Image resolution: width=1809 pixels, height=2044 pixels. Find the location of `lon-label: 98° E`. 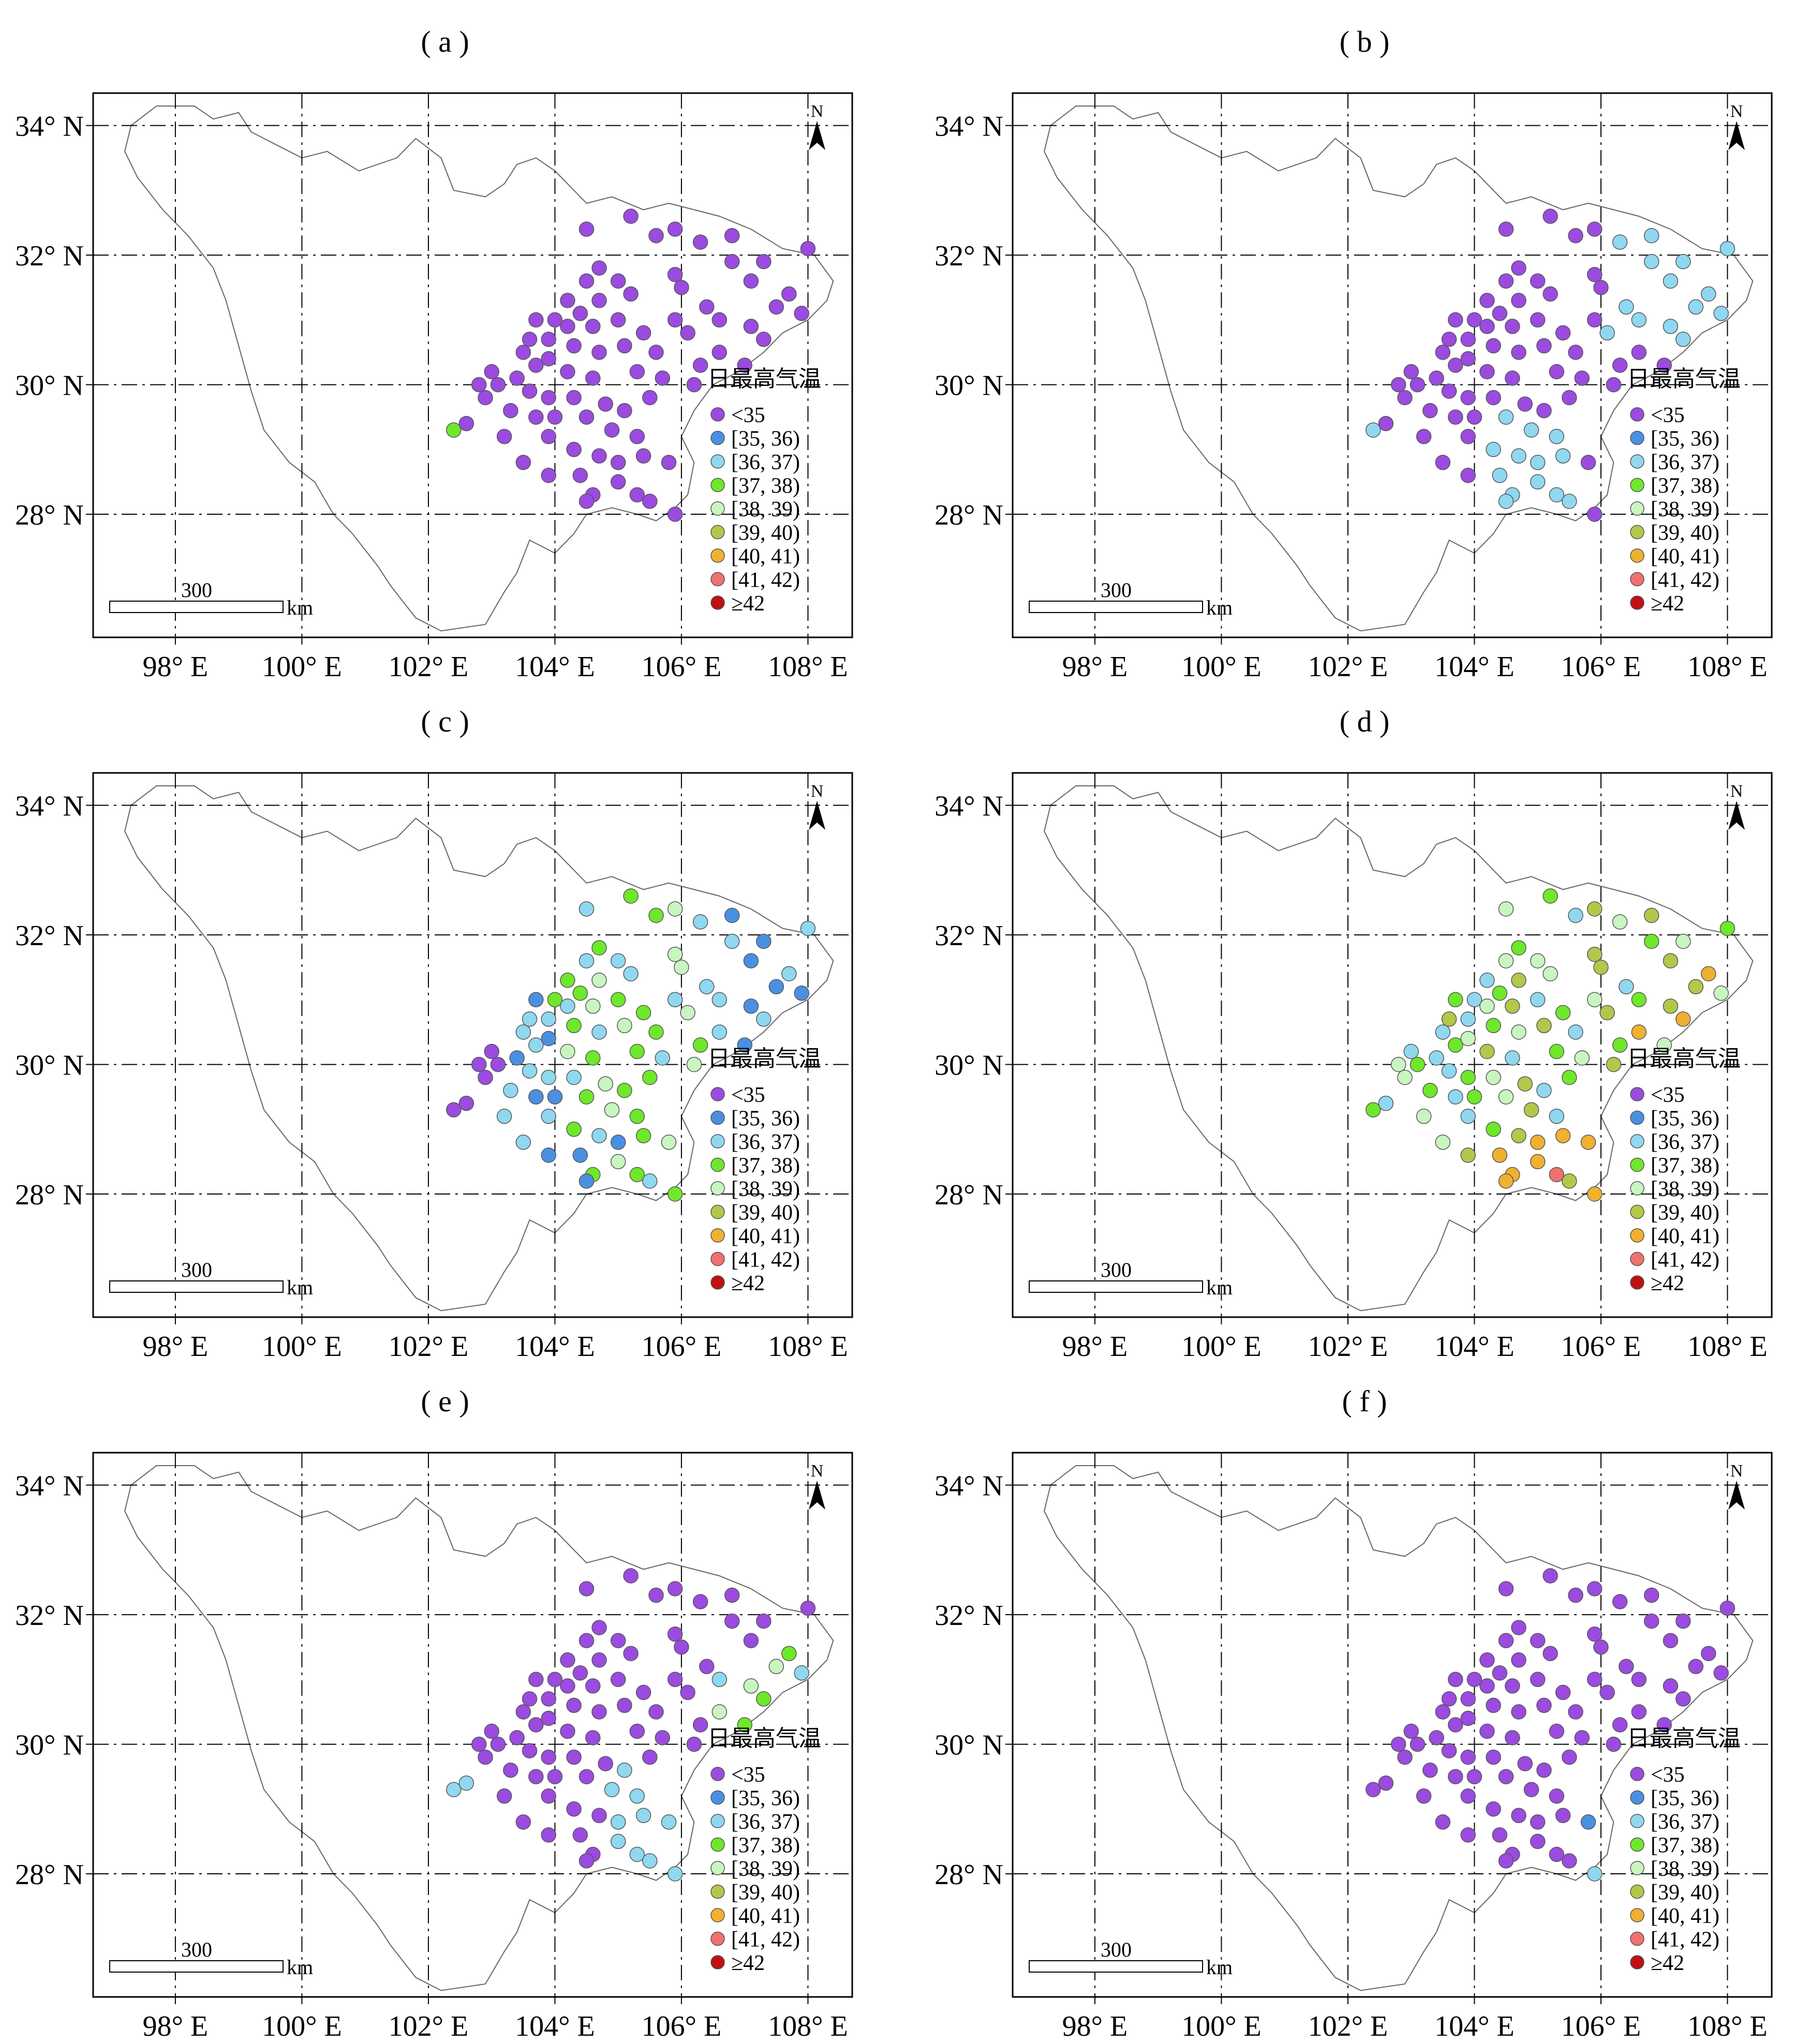

lon-label: 98° E is located at coordinates (176, 667).